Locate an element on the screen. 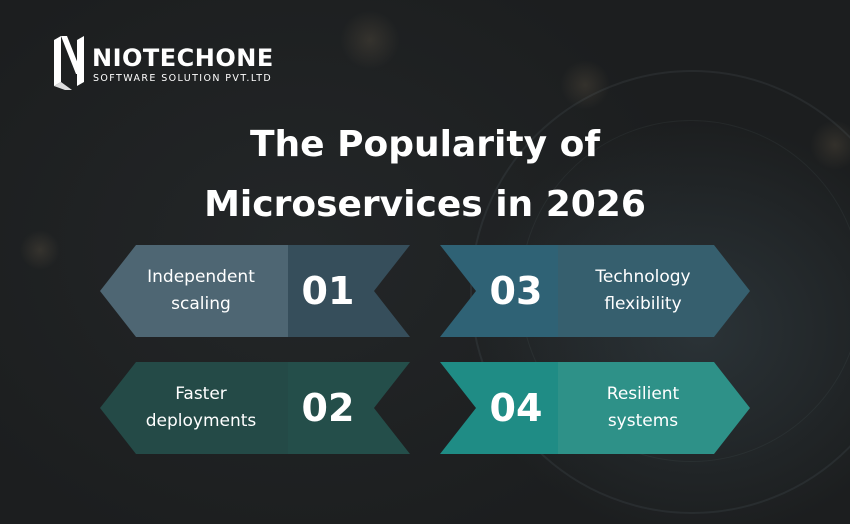 The width and height of the screenshot is (850, 524). brand-tagline: SOFTWARE SOLUTION PVT.LTD is located at coordinates (183, 78).